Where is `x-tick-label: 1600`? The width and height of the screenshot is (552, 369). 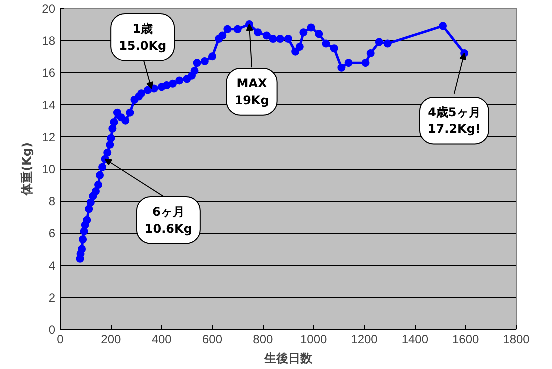 x-tick-label: 1600 is located at coordinates (466, 339).